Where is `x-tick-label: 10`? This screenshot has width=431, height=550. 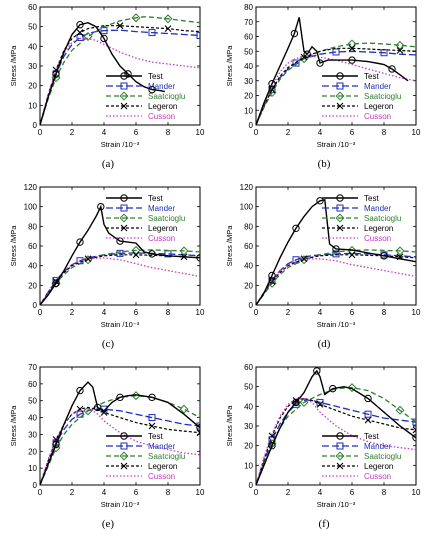 x-tick-label: 10 is located at coordinates (200, 492).